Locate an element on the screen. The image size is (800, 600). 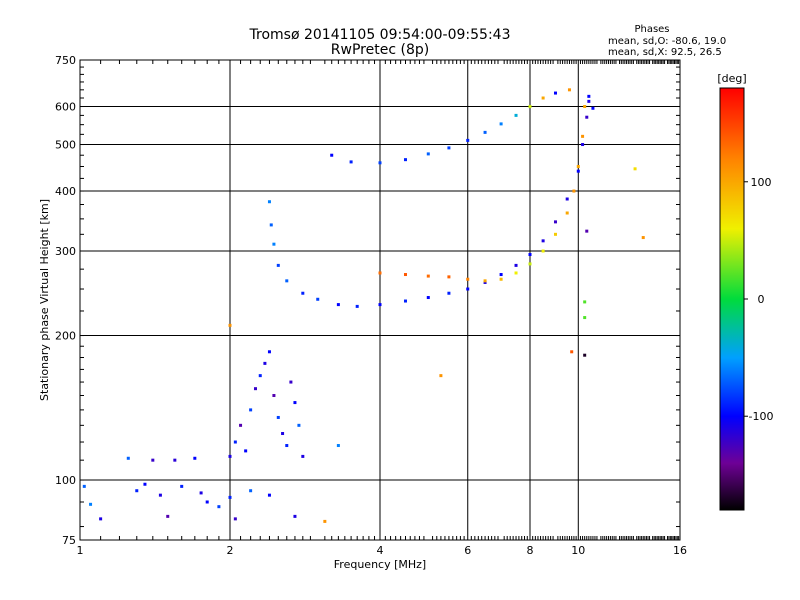
colorbar-tick-label: 0 is located at coordinates (761, 299).